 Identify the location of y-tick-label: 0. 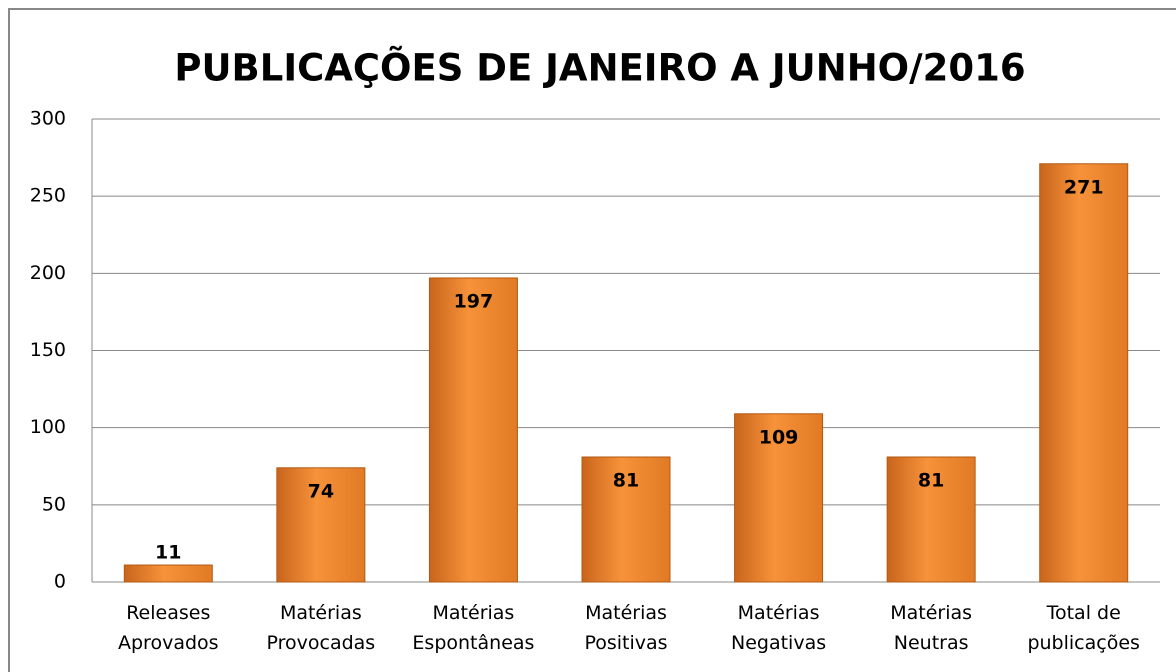
(60, 582).